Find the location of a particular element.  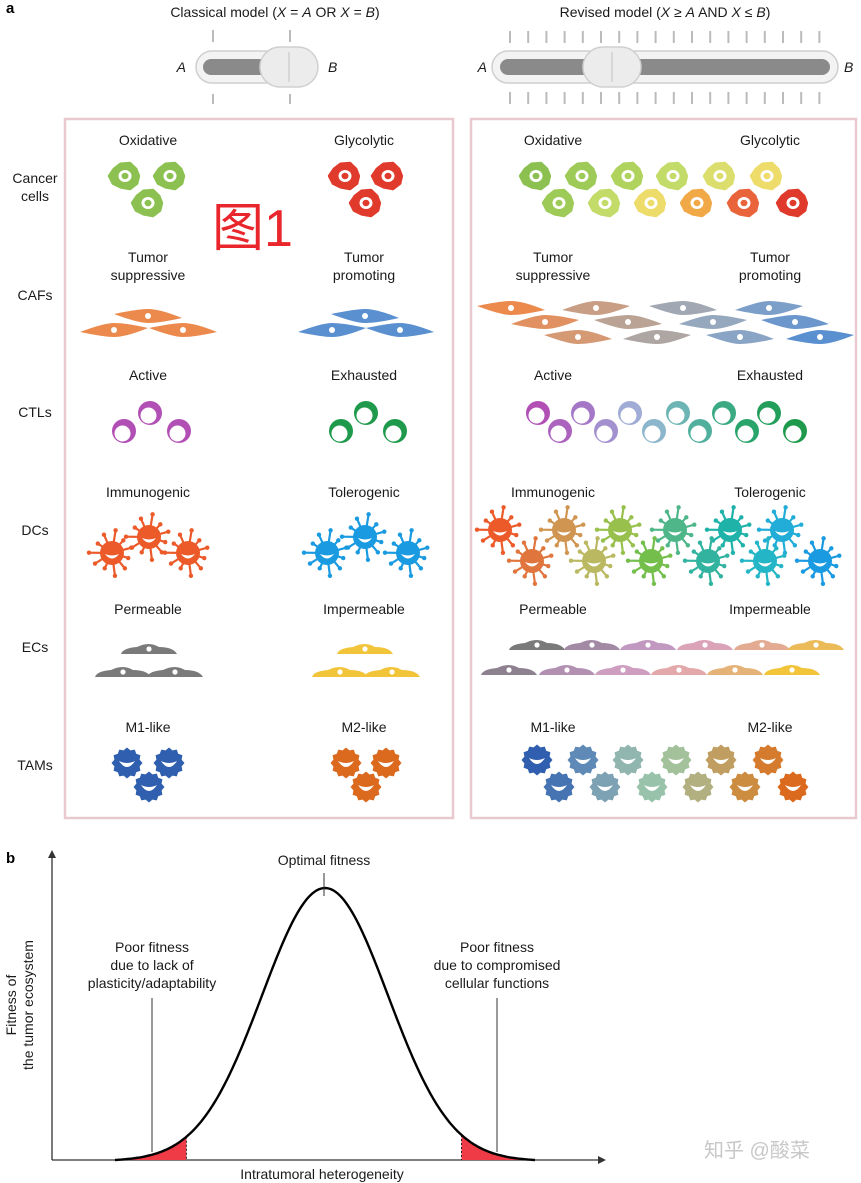

y-axis-label-line-2: the tumor ecosystem is located at coordinates (28, 1005).